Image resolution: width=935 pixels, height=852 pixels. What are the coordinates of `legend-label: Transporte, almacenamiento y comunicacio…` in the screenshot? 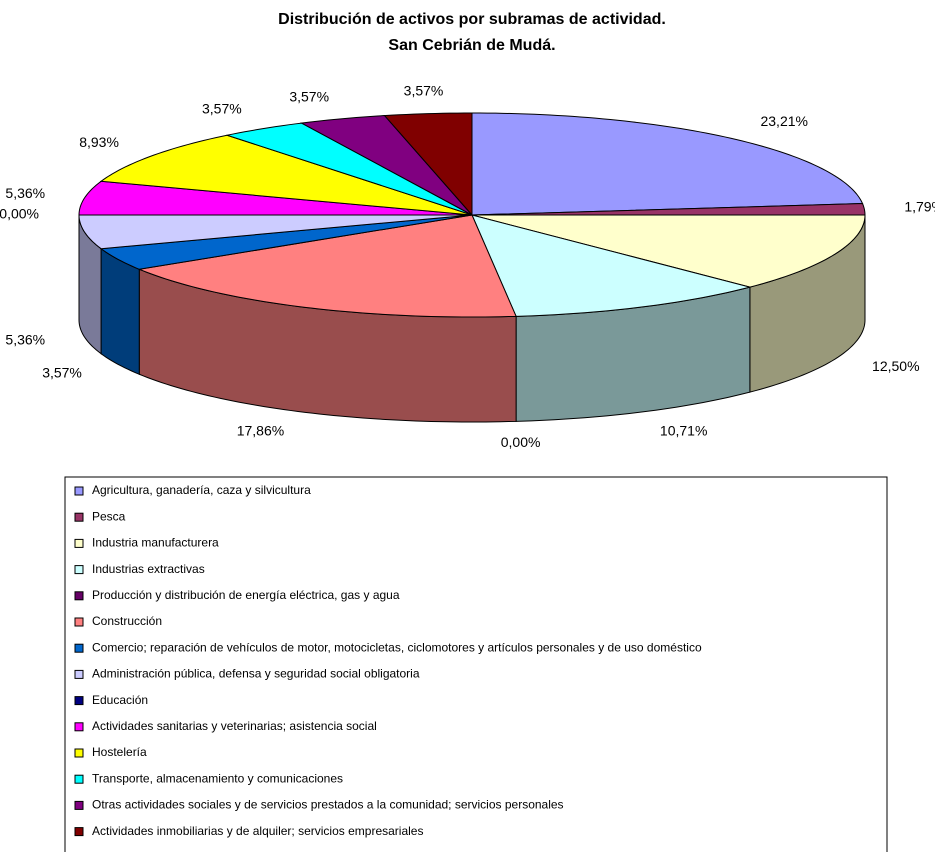 It's located at (217, 778).